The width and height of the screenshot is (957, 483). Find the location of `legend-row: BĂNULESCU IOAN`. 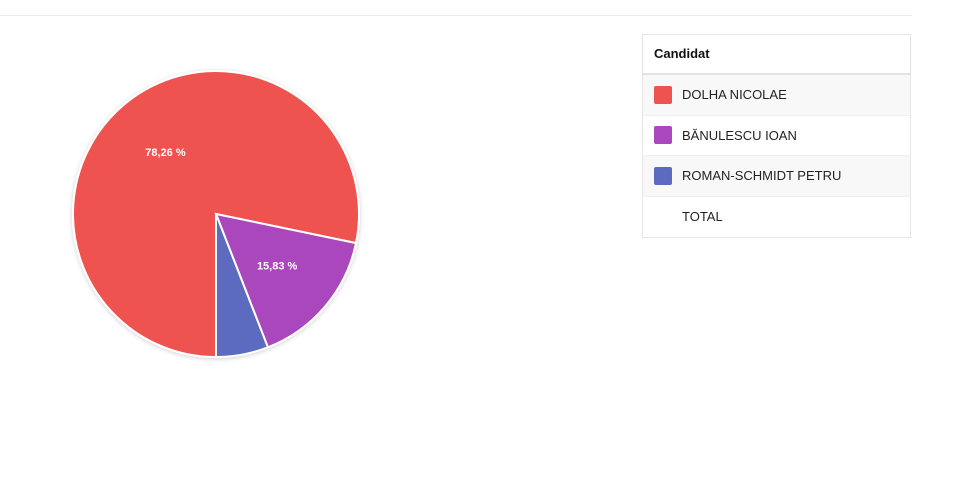

legend-row: BĂNULESCU IOAN is located at coordinates (776, 136).